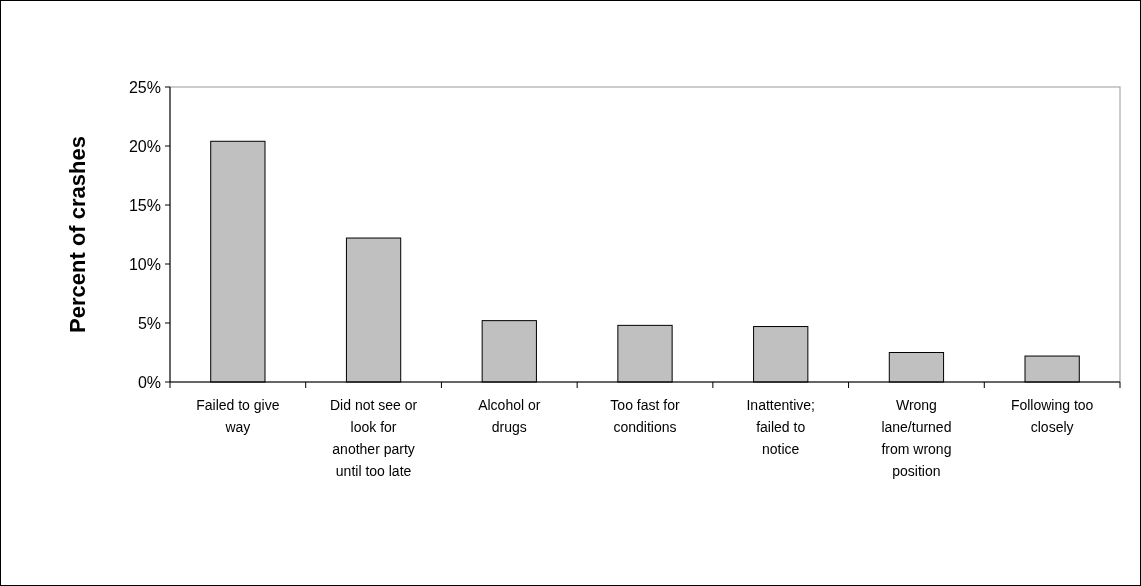  Describe the element at coordinates (916, 438) in the screenshot. I see `x-tick-label: Wrong lane/turned from wrong position` at that location.